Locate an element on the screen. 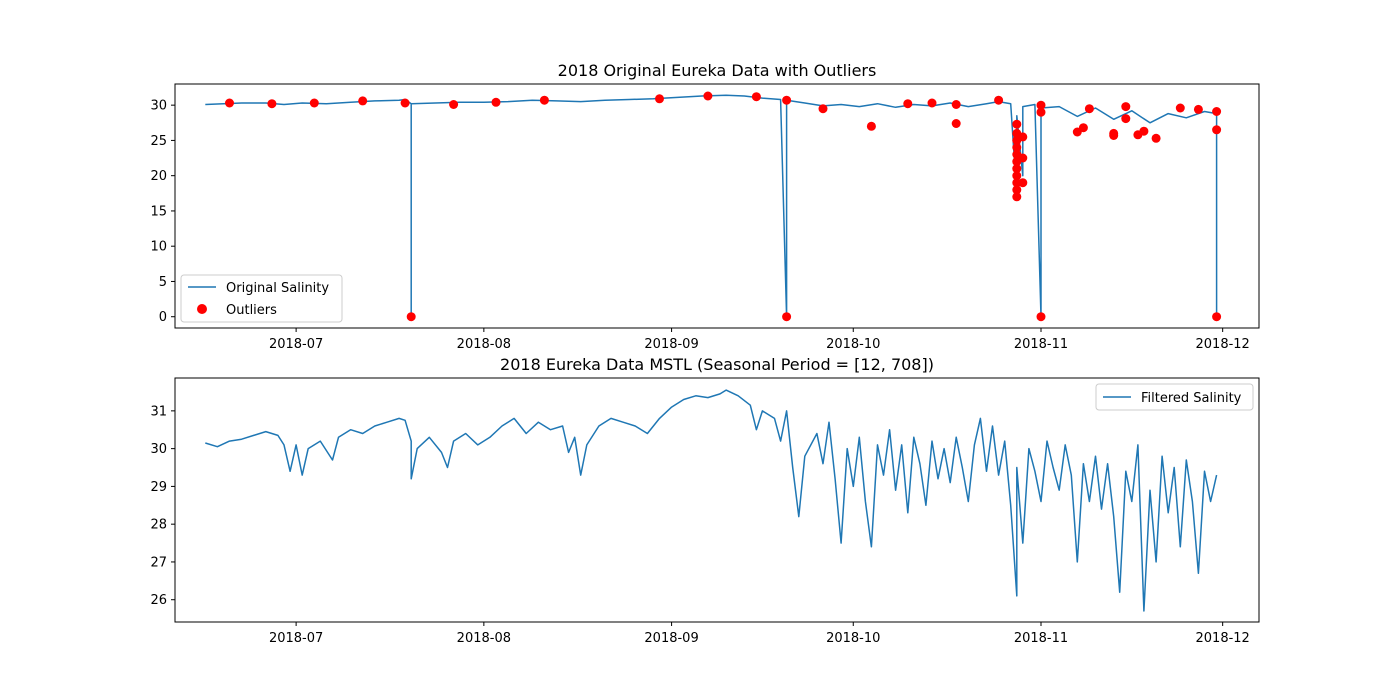  top-legend-marker-swatch is located at coordinates (202, 309).